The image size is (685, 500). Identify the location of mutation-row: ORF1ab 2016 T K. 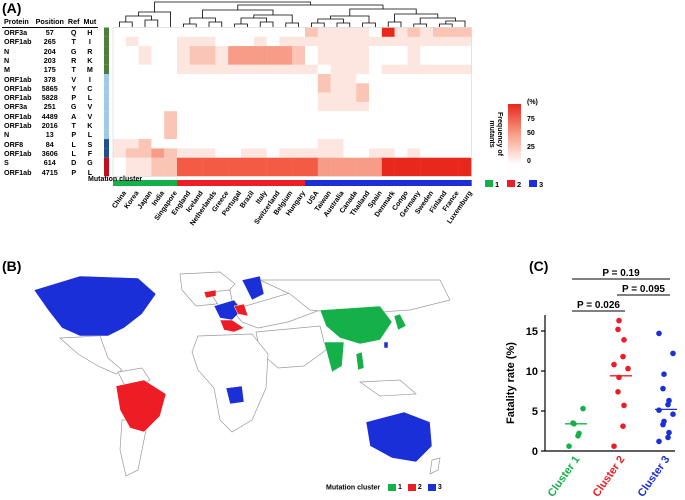
(50, 125).